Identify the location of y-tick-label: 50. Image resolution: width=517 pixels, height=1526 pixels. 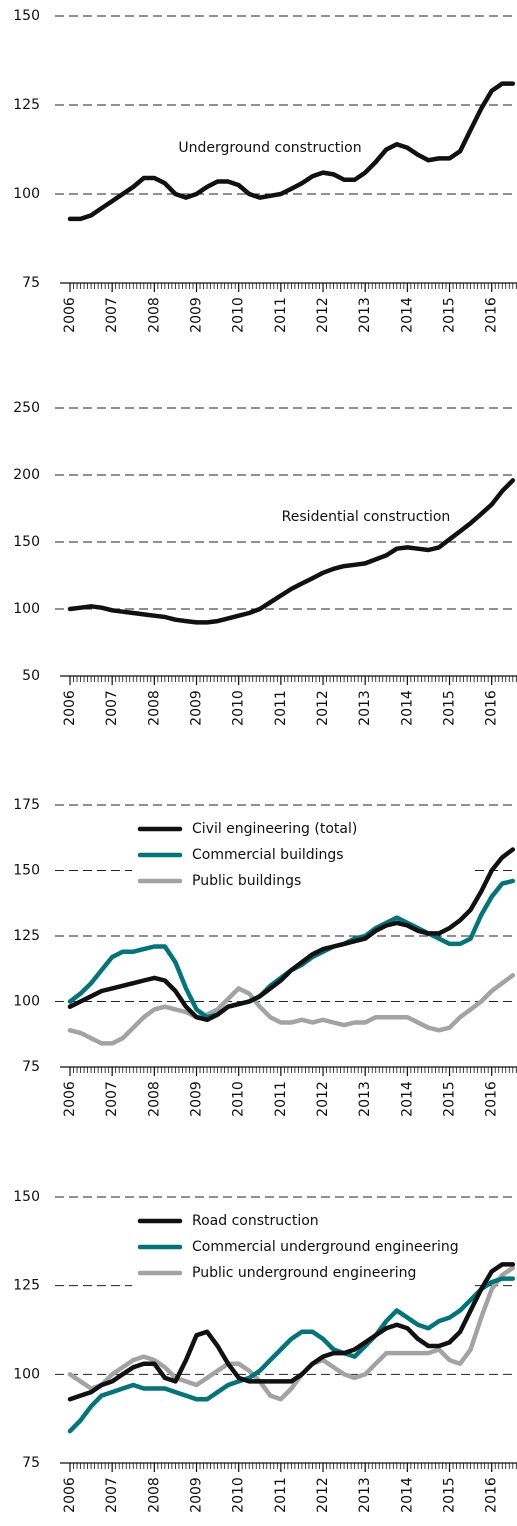
(31, 676).